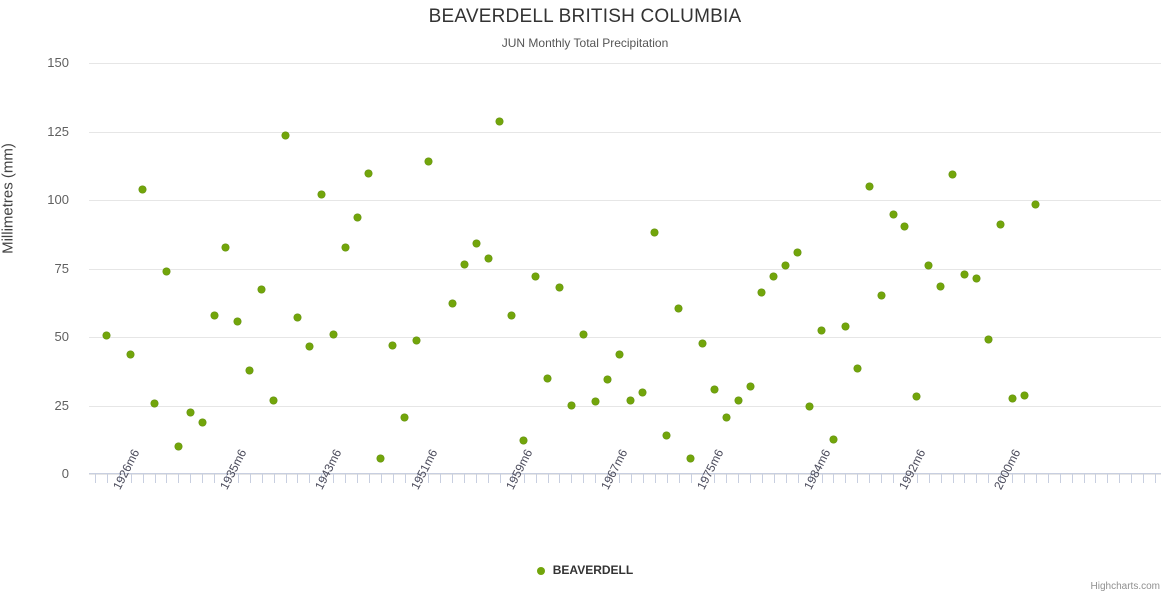  I want to click on gridline, so click(625, 474).